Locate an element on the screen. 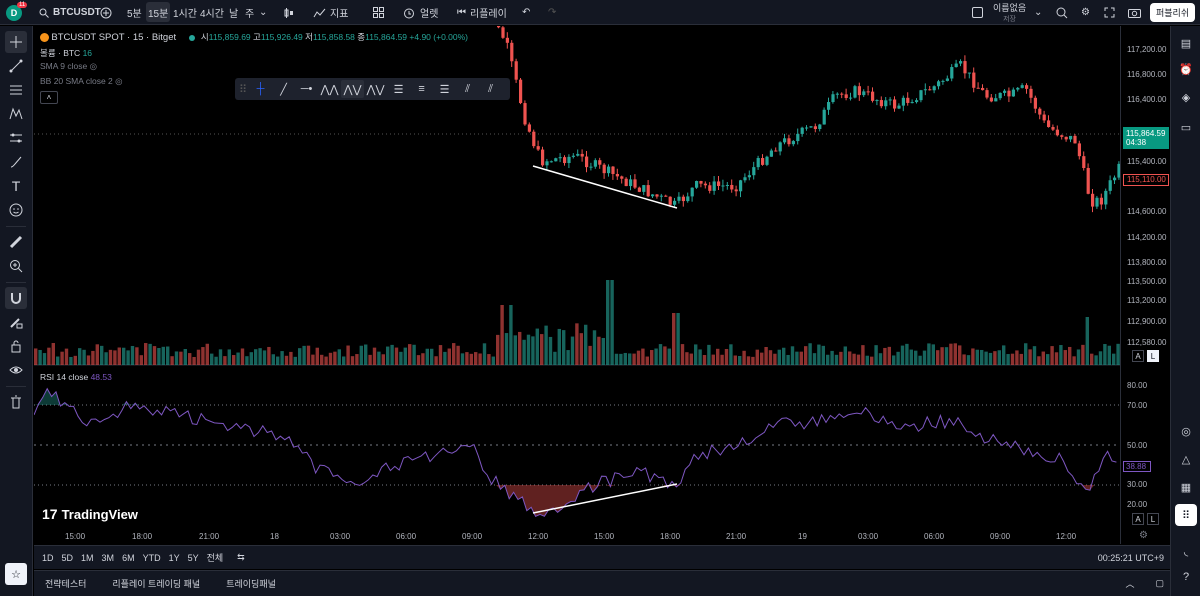 Image resolution: width=1200 pixels, height=596 pixels. date-range-icon: ⇆ is located at coordinates (241, 557).